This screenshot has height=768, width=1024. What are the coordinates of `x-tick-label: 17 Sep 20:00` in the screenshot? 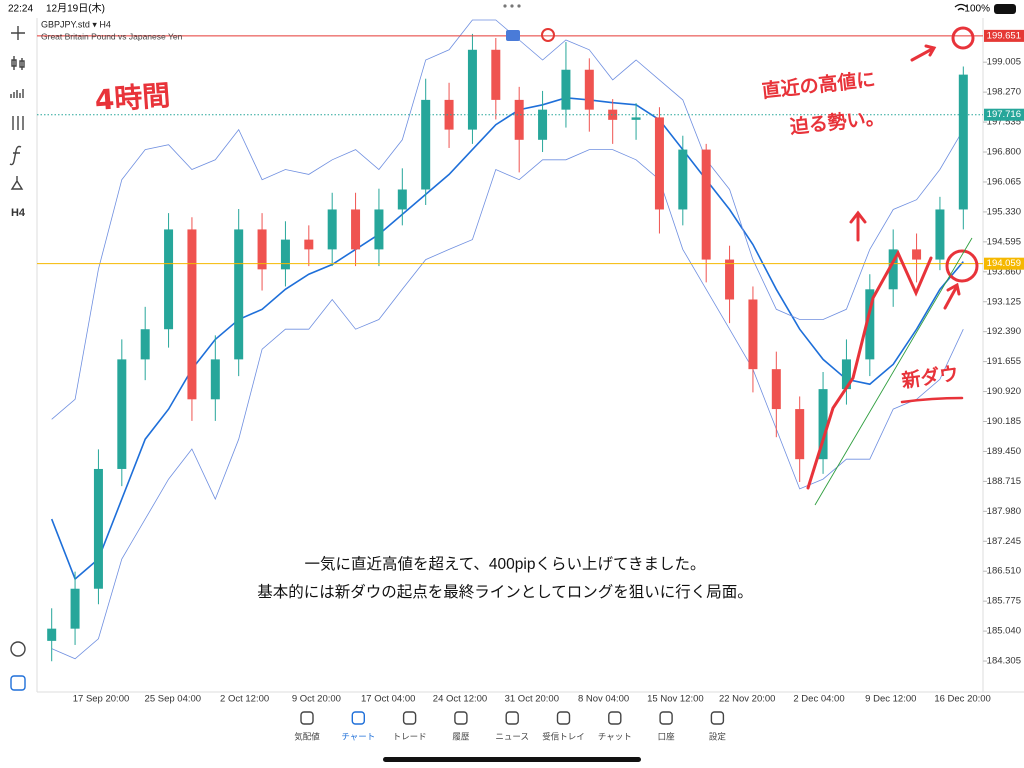 It's located at (101, 699).